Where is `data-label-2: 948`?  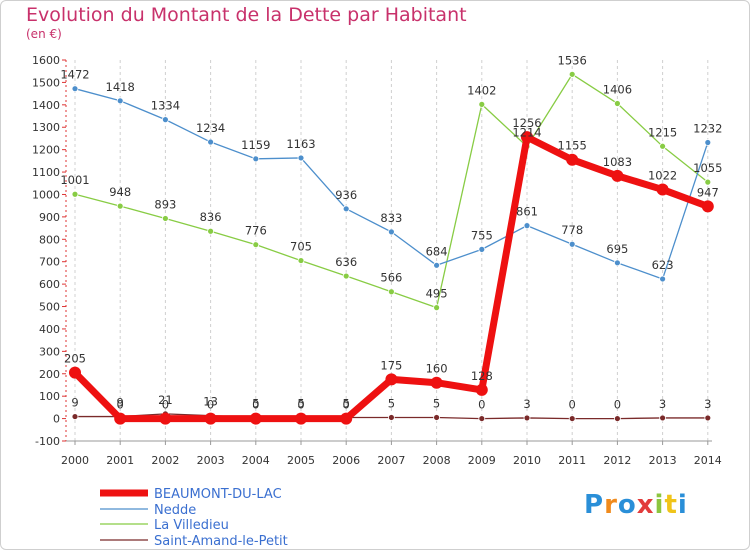
data-label-2: 948 is located at coordinates (120, 192).